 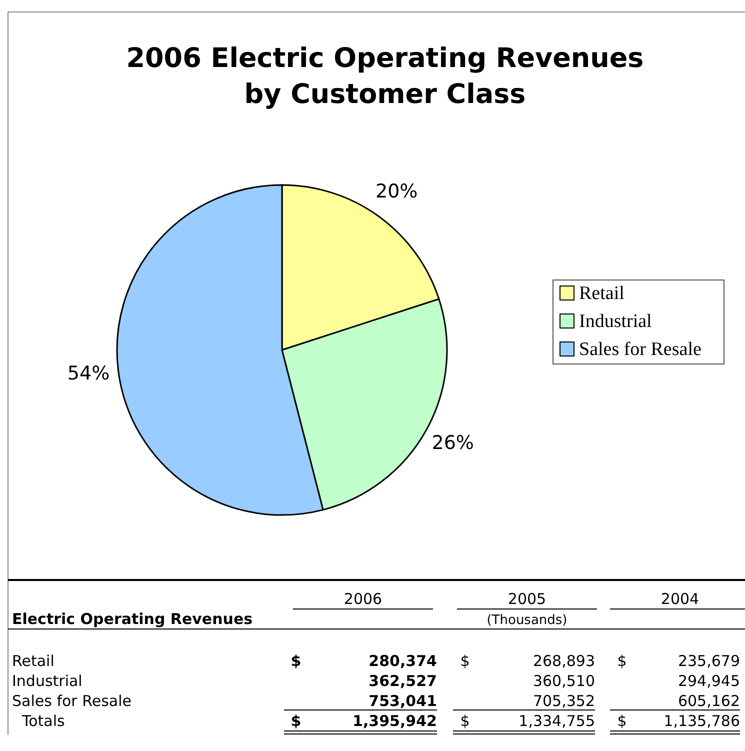 What do you see at coordinates (640, 349) in the screenshot?
I see `legend-label: Sales for Resale` at bounding box center [640, 349].